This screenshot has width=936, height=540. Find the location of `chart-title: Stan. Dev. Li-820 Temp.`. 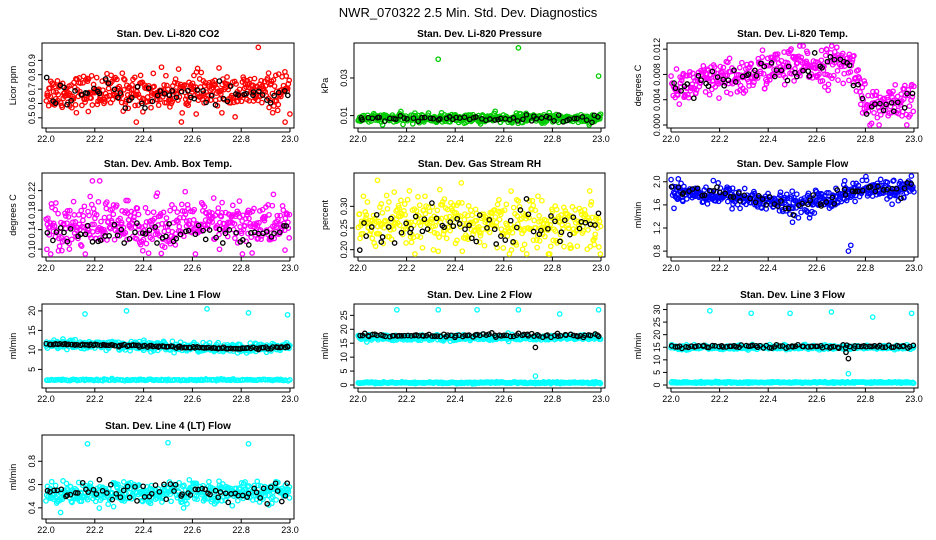

chart-title: Stan. Dev. Li-820 Temp. is located at coordinates (792, 34).